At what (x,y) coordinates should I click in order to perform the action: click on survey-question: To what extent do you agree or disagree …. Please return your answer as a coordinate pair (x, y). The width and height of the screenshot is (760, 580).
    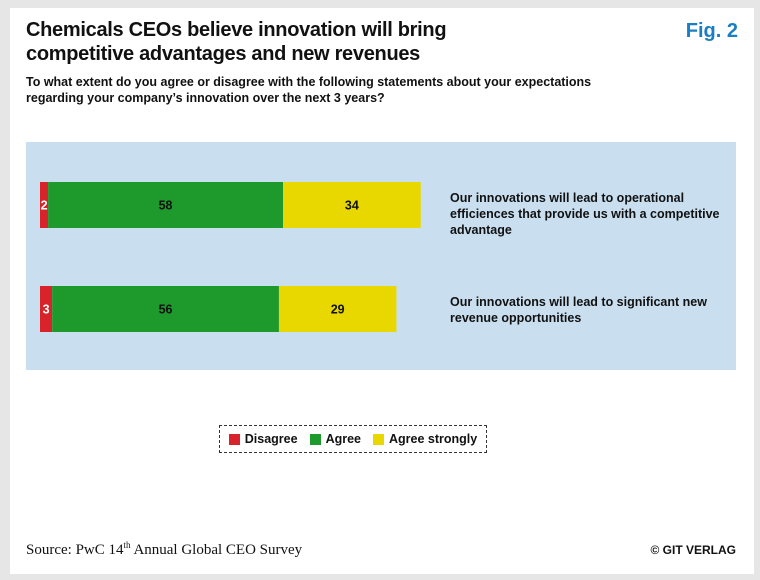
    Looking at the image, I should click on (309, 90).